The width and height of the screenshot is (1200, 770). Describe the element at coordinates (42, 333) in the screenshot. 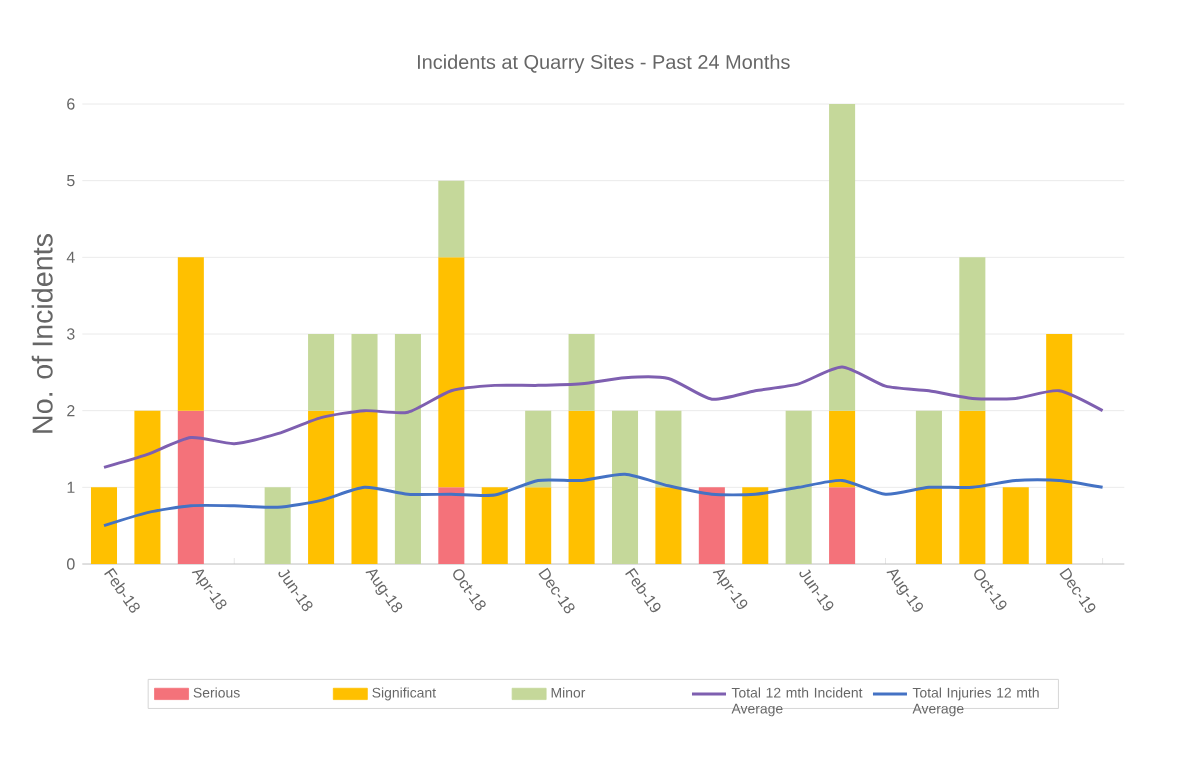

I see `y-axis-title: No. of Incidents` at that location.